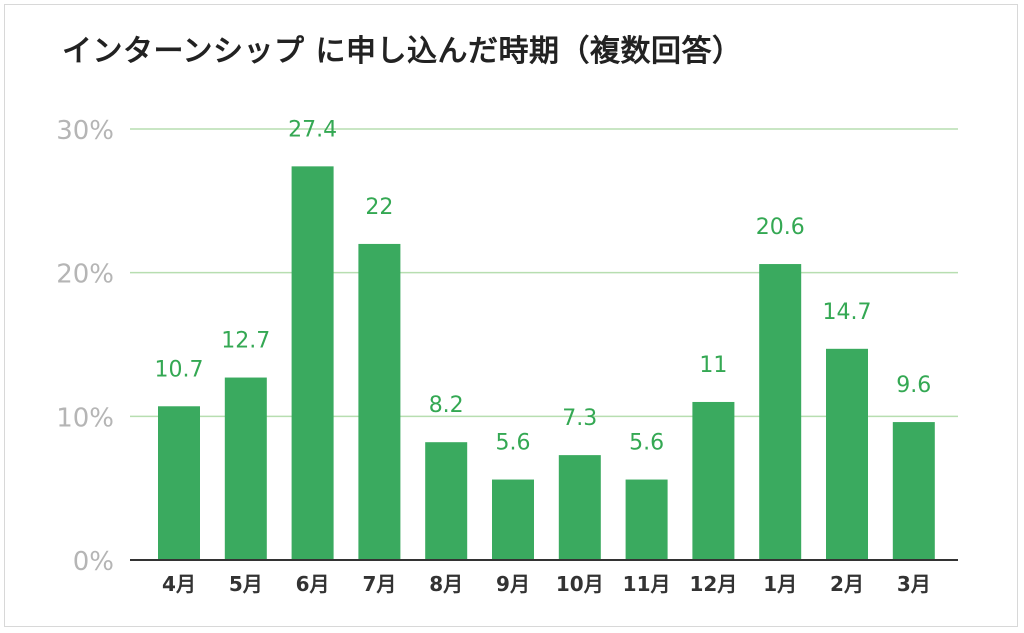  Describe the element at coordinates (402, 51) in the screenshot. I see `chart-title: インターンシップ に申し込んだ時期（複数回答）` at that location.